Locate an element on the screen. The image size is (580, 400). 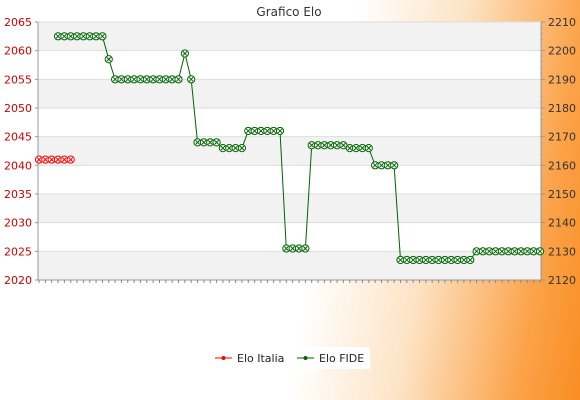
legend-marker-elo-italia is located at coordinates (223, 358).